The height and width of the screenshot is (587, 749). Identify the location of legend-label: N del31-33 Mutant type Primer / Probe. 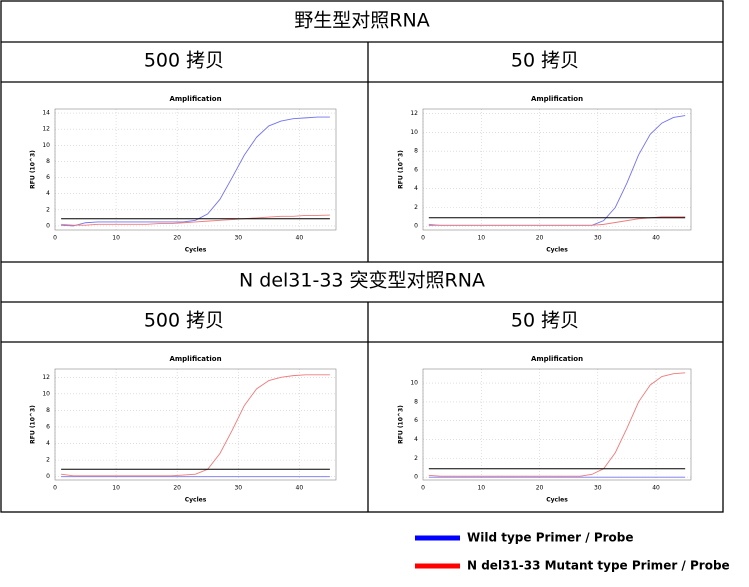
(598, 566).